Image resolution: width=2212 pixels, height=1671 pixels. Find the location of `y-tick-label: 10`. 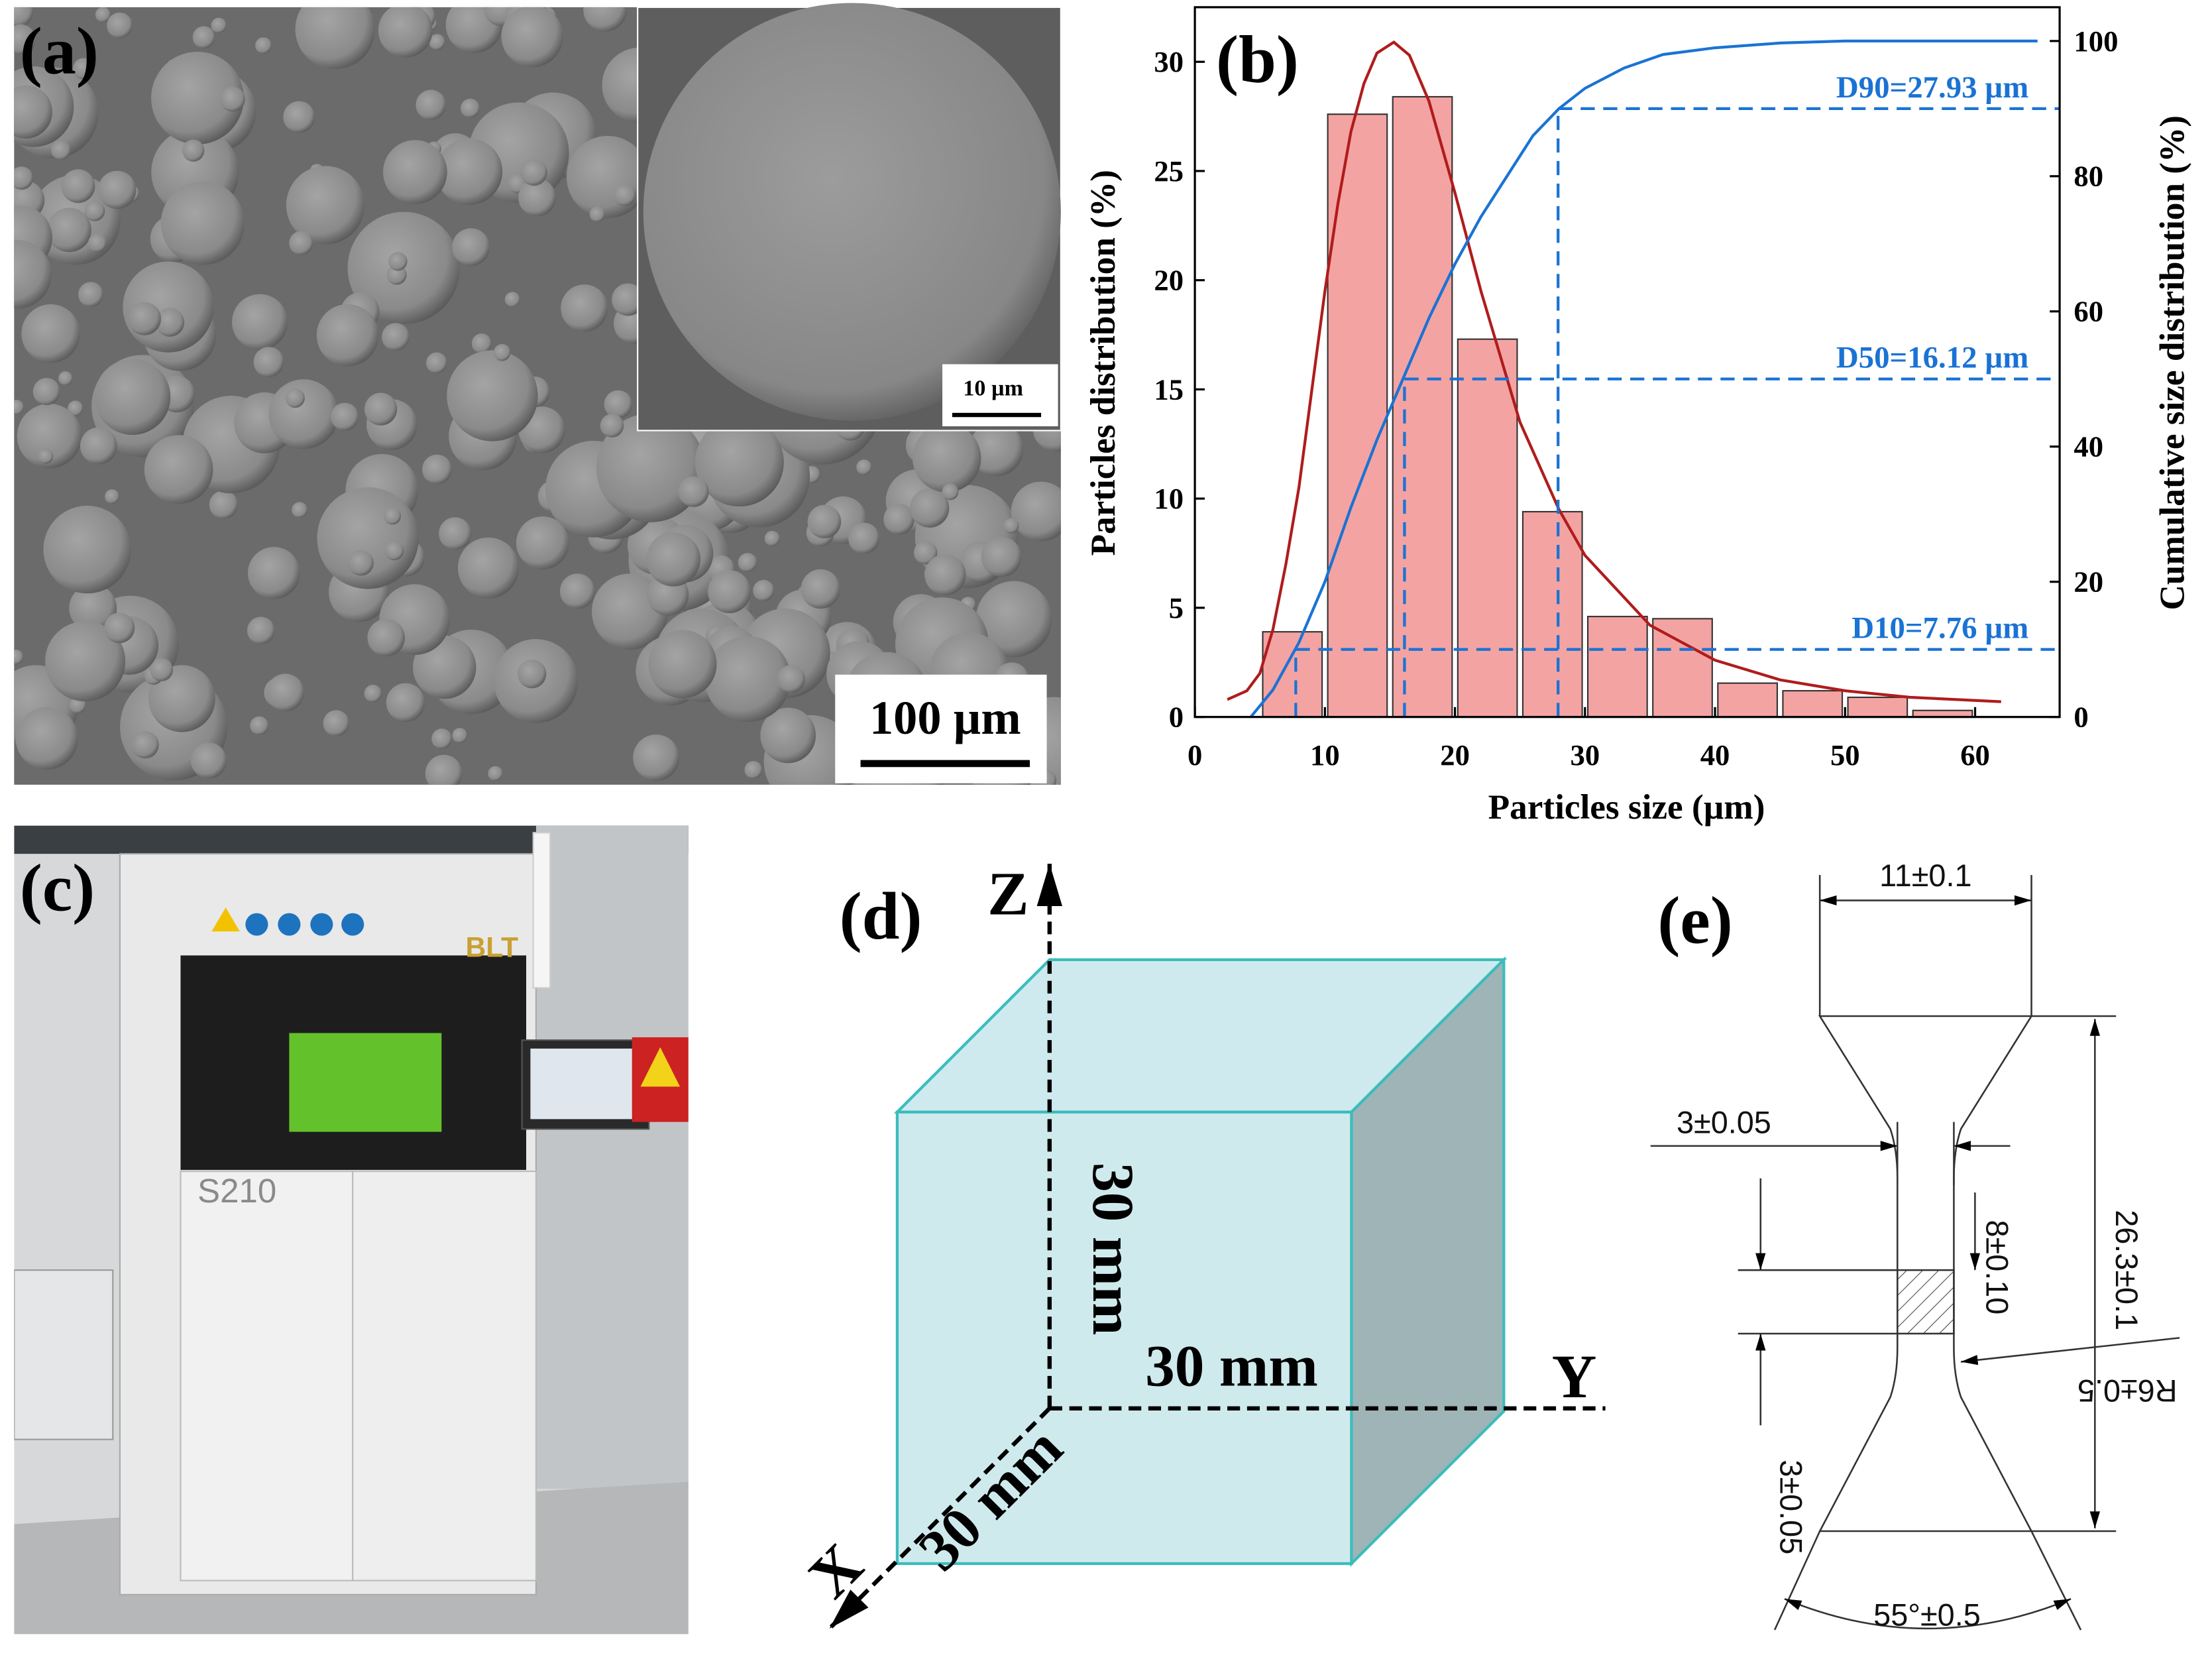

y-tick-label: 10 is located at coordinates (1169, 498).